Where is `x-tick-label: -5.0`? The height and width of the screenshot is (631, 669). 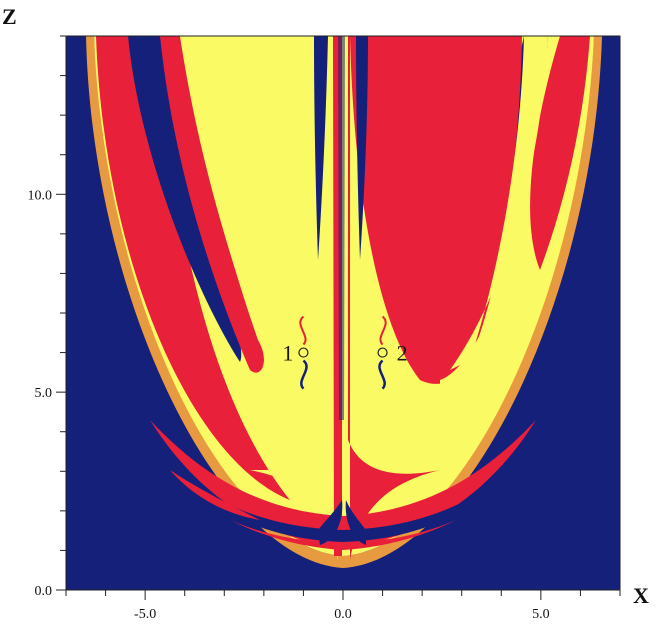
x-tick-label: -5.0 is located at coordinates (145, 614).